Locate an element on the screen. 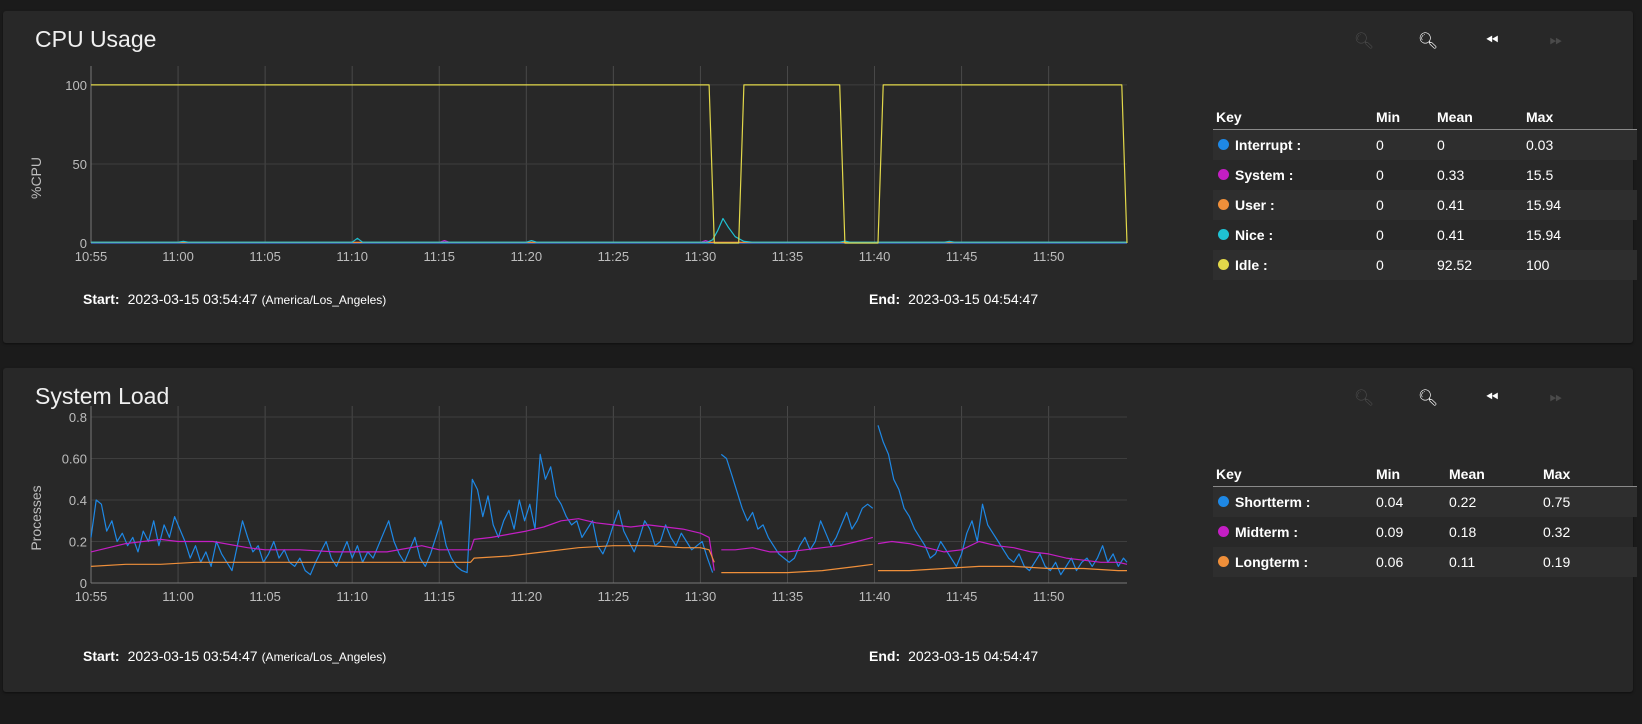 Image resolution: width=1642 pixels, height=724 pixels. legend-row: Idle : 0 92.52 100 is located at coordinates (1425, 265).